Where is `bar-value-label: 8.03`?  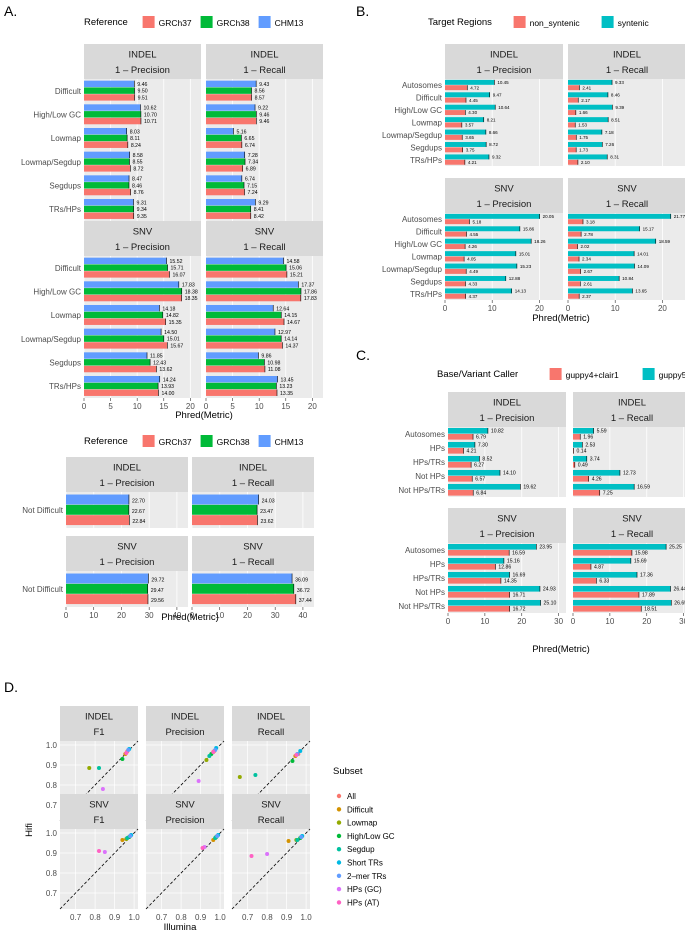
bar-value-label: 8.03 is located at coordinates (135, 132).